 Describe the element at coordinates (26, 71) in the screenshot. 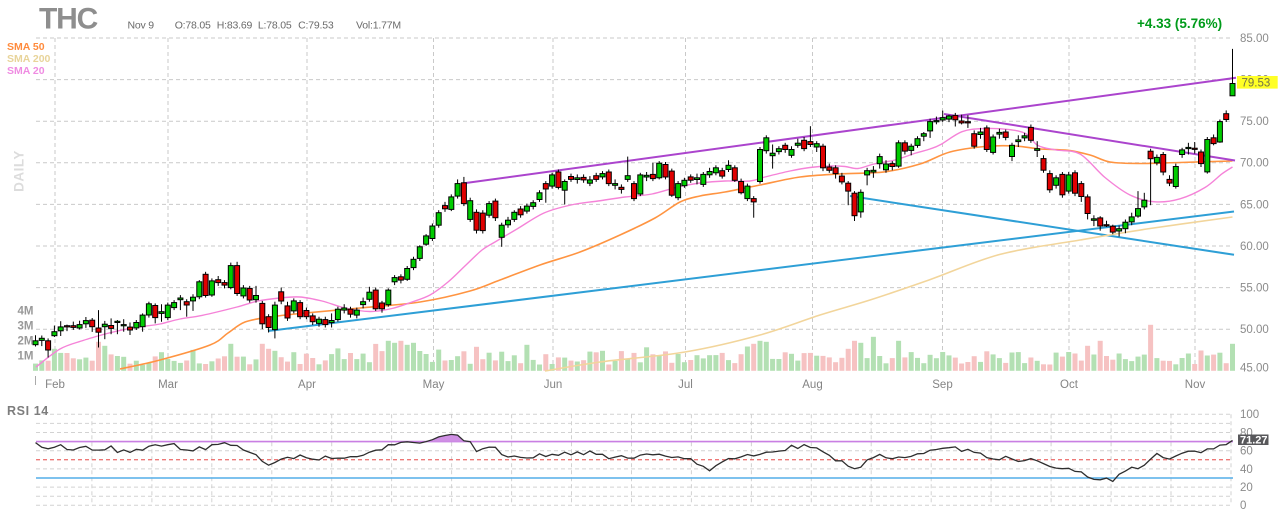

I see `svg-text: SMA 20` at that location.